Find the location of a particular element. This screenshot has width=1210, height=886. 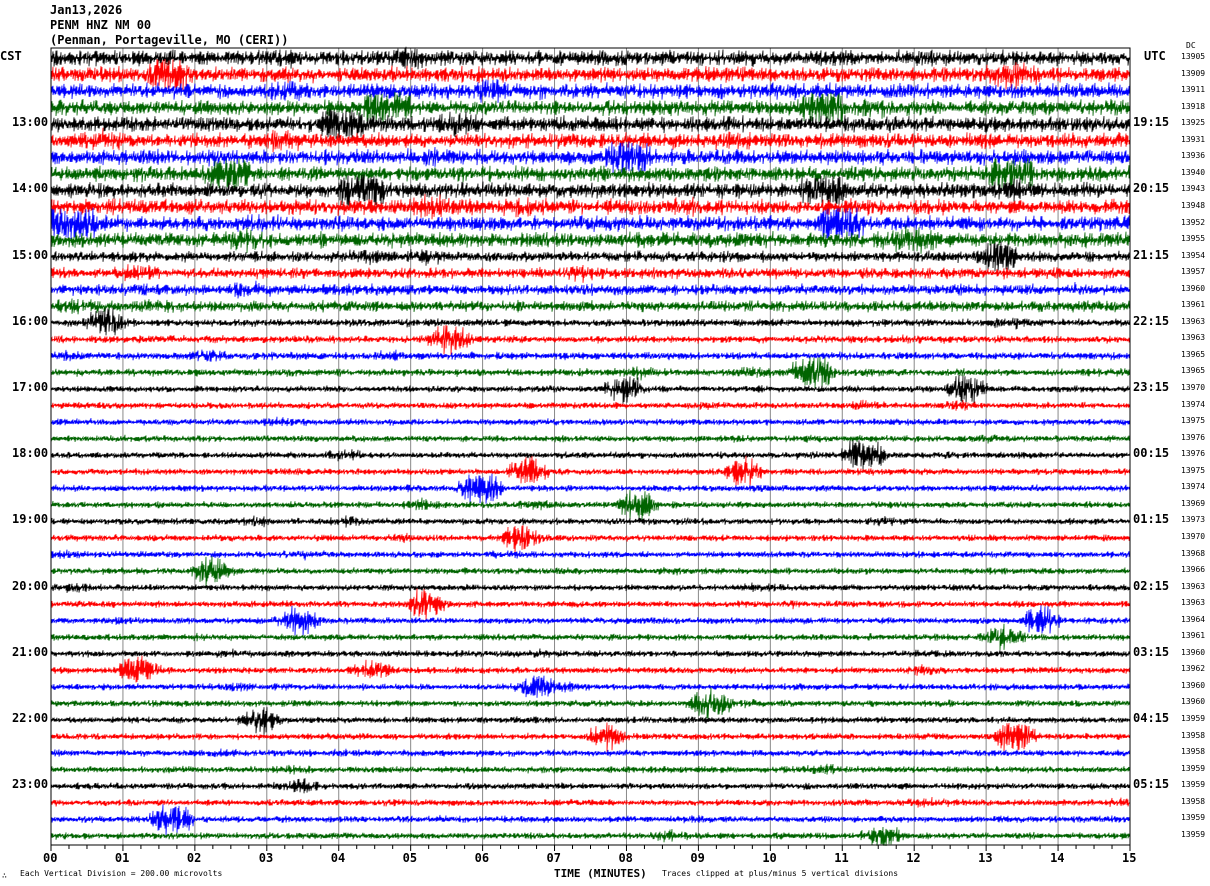

x-tick-label: 12 is located at coordinates (913, 858).